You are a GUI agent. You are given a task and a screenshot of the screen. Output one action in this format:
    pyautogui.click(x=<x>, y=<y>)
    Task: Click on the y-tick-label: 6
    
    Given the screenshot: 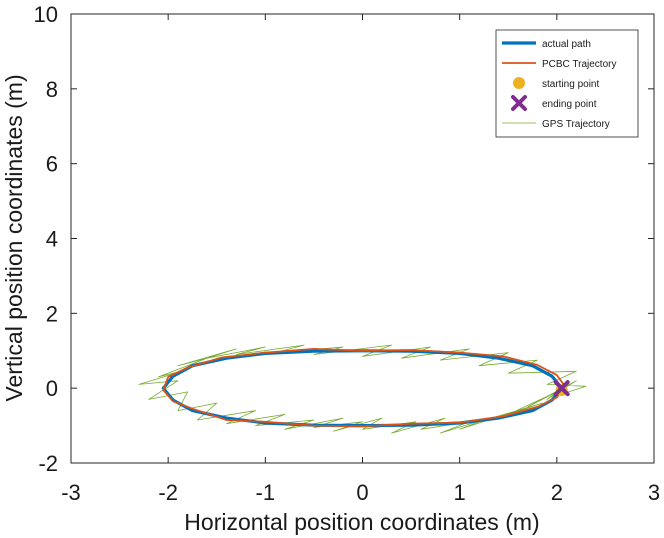 What is the action you would take?
    pyautogui.click(x=52, y=164)
    